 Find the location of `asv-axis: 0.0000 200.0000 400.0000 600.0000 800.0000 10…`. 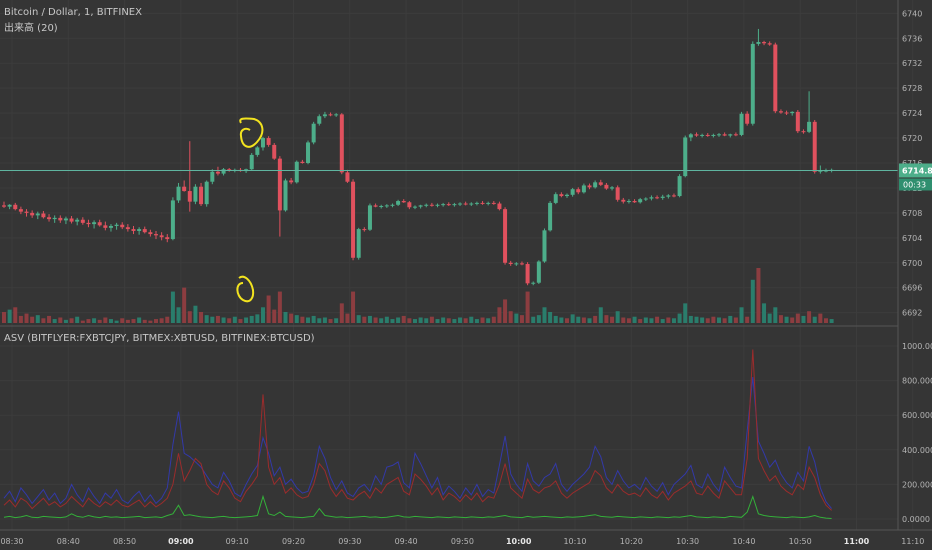

asv-axis: 0.0000 200.0000 400.0000 600.0000 800.0000 10… is located at coordinates (917, 433).